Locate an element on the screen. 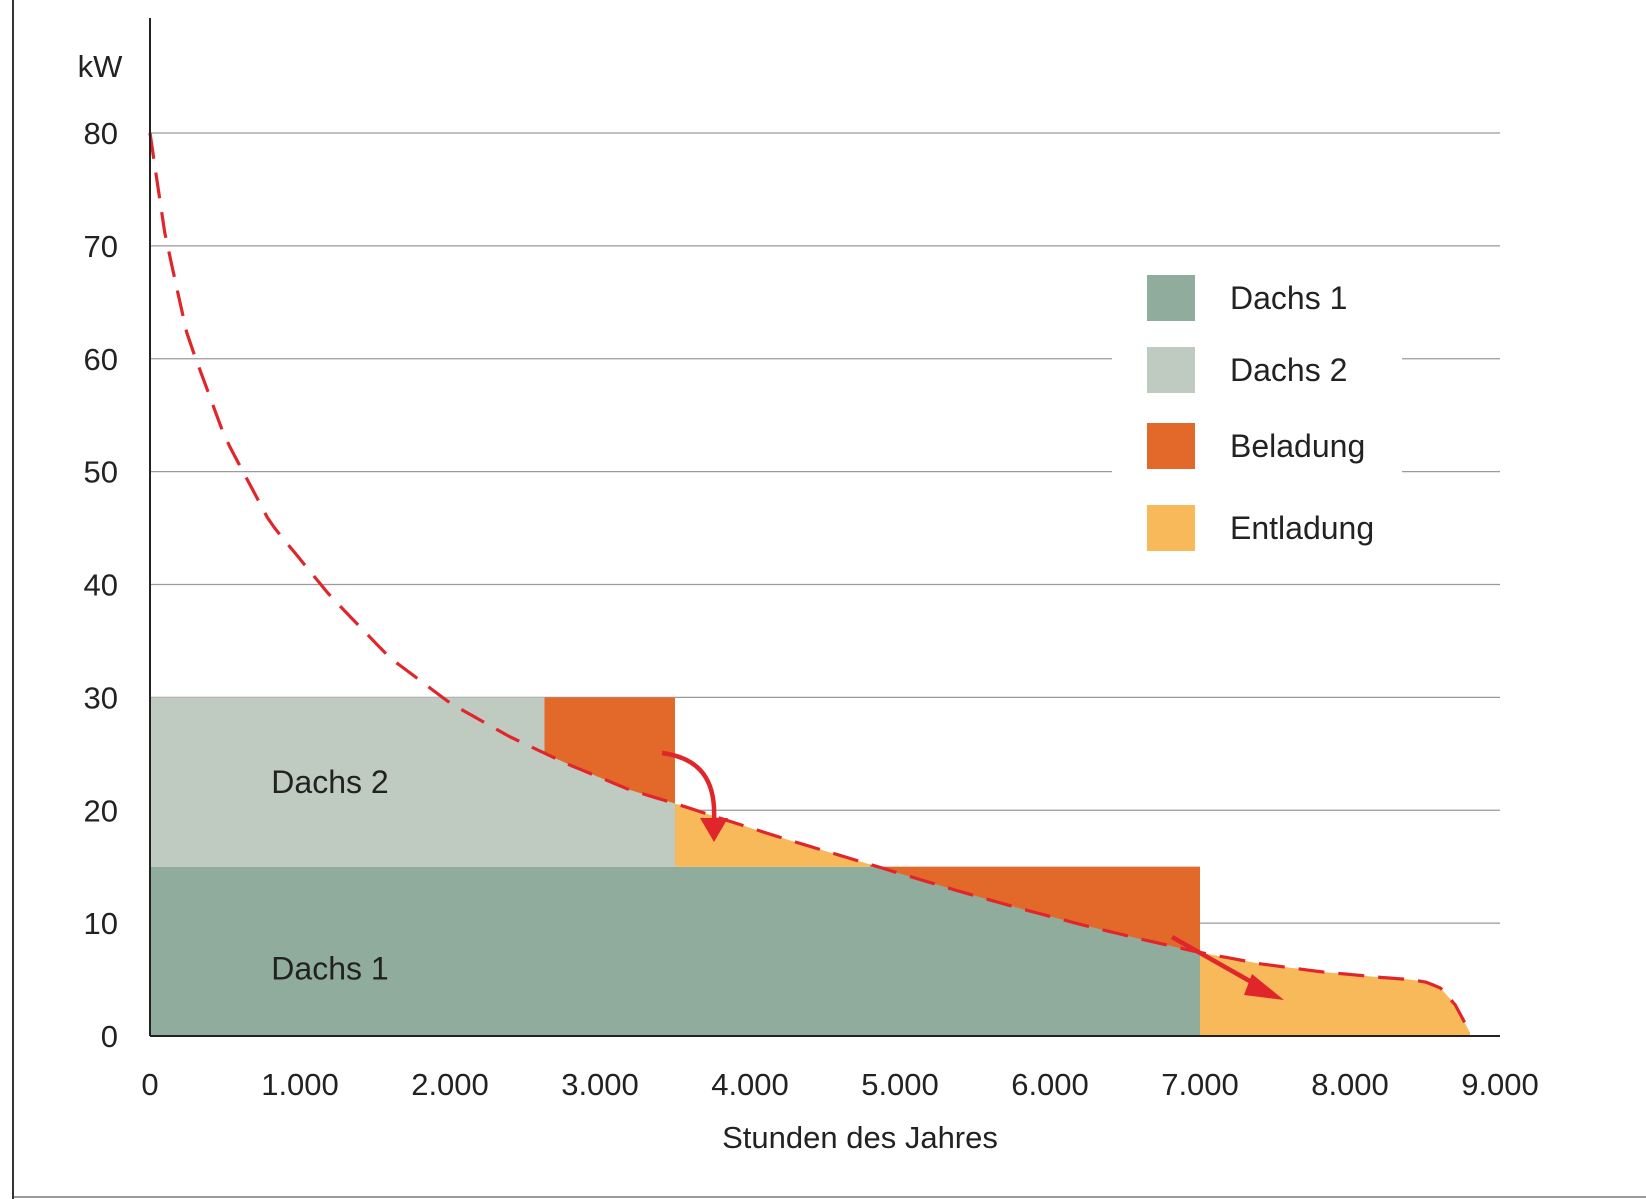 The image size is (1646, 1199). legend: Dachs 1 Dachs 2 Beladung Entladung is located at coordinates (1257, 413).